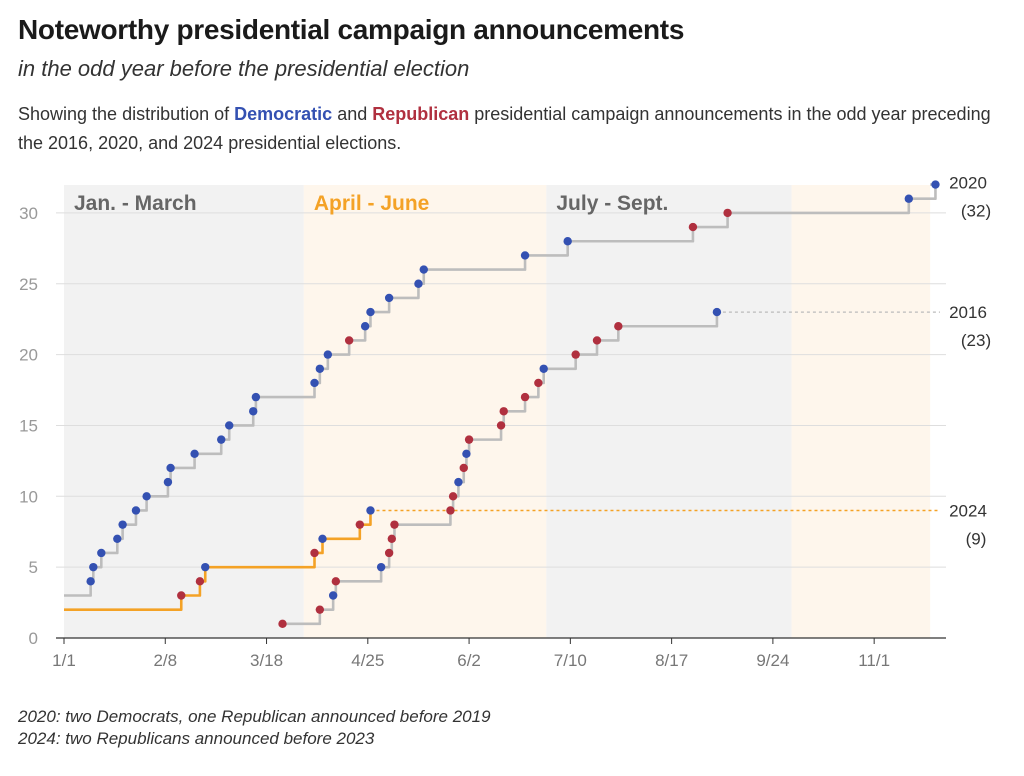 This screenshot has width=1024, height=776. I want to click on x-tick-label: 11/1, so click(874, 660).